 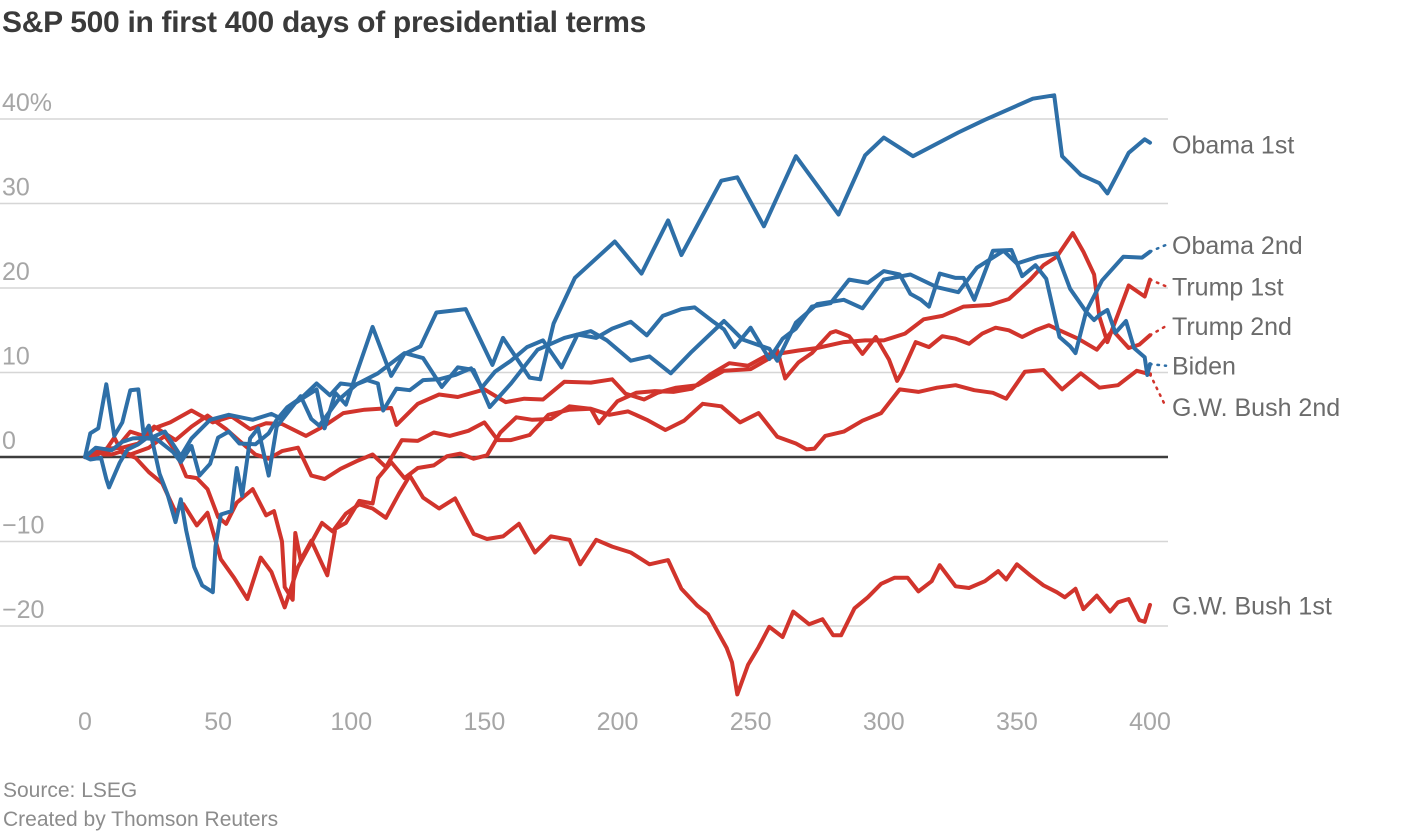 What do you see at coordinates (1150, 722) in the screenshot?
I see `x-tick-label: 400` at bounding box center [1150, 722].